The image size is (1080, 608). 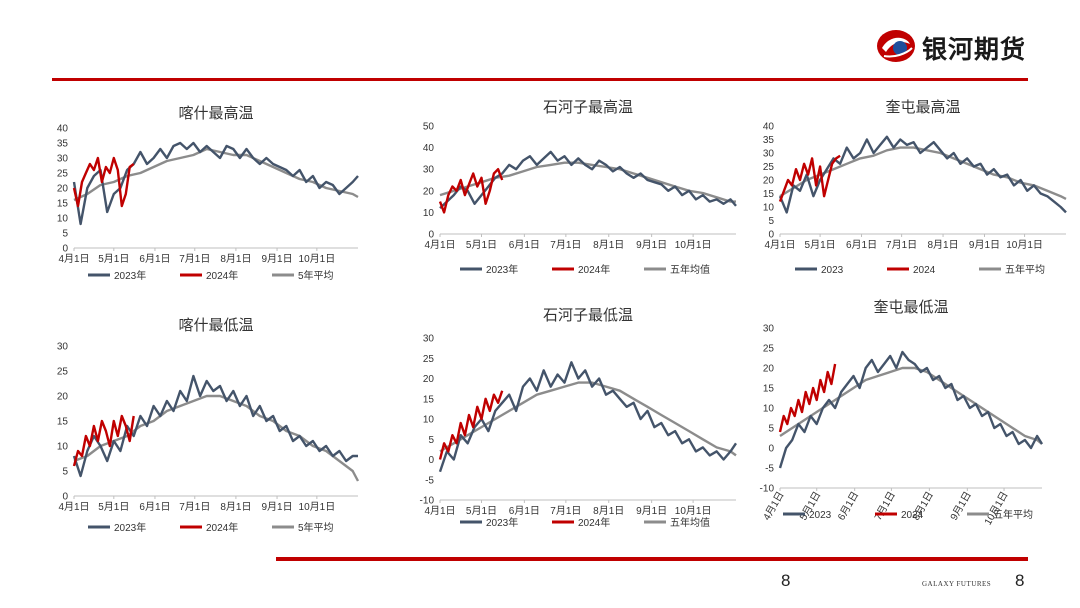 I want to click on y-tick-label: -5, so click(x=769, y=469).